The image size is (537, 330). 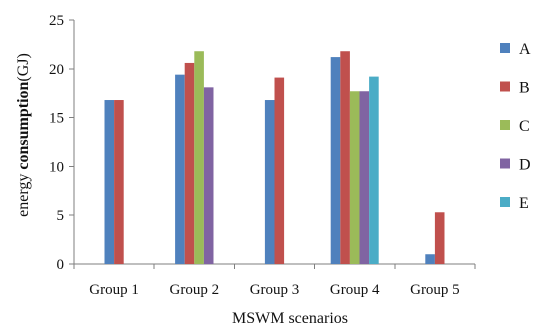 I want to click on legend-item-a: A, so click(x=515, y=49).